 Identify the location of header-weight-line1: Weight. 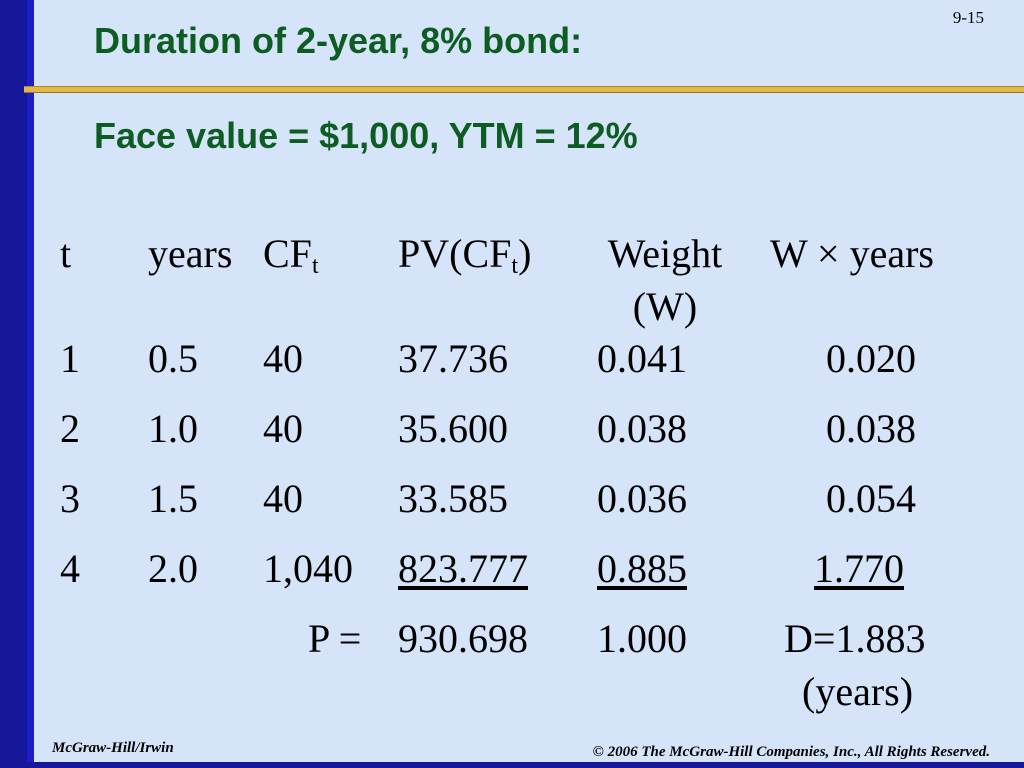
(665, 253).